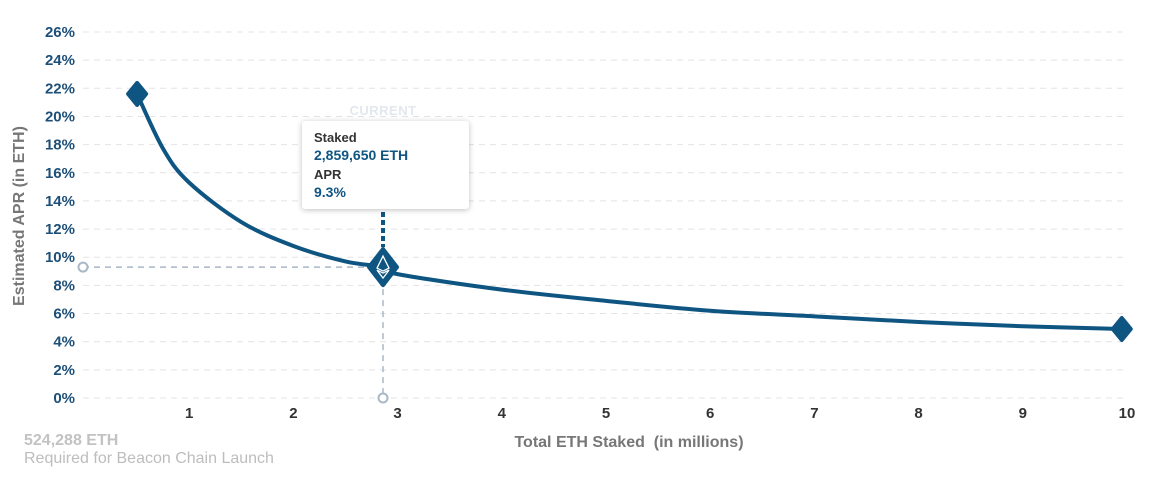 The image size is (1152, 480). I want to click on current-marker-label: CURRENT, so click(382, 110).